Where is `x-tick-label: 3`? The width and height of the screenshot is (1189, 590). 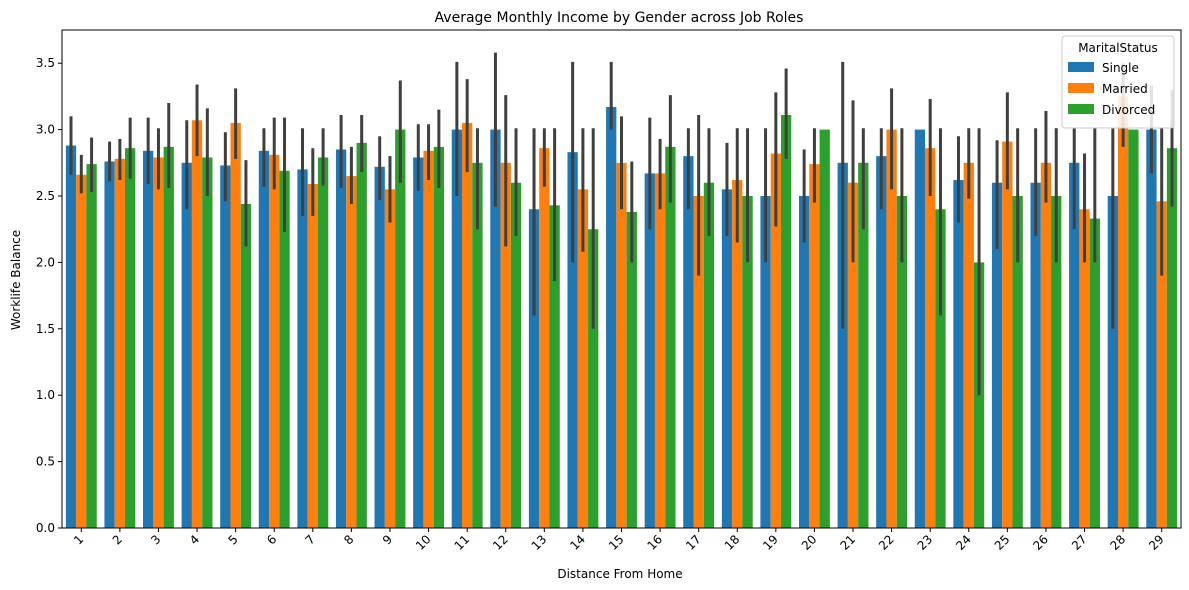
x-tick-label: 3 is located at coordinates (155, 539).